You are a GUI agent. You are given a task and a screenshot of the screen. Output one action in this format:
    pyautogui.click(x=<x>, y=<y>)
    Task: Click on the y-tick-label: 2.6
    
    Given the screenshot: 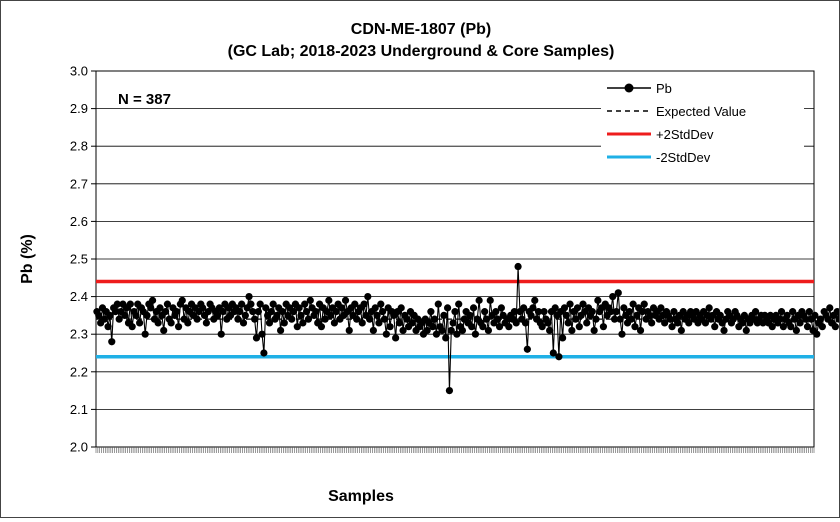 What is the action you would take?
    pyautogui.click(x=79, y=221)
    